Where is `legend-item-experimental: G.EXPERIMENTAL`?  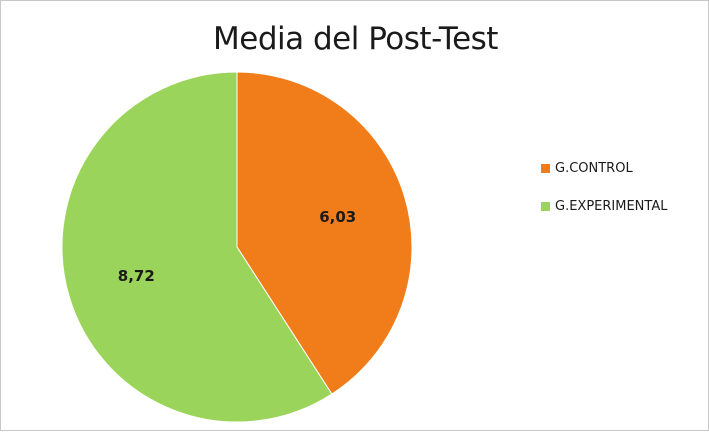 legend-item-experimental: G.EXPERIMENTAL is located at coordinates (604, 206).